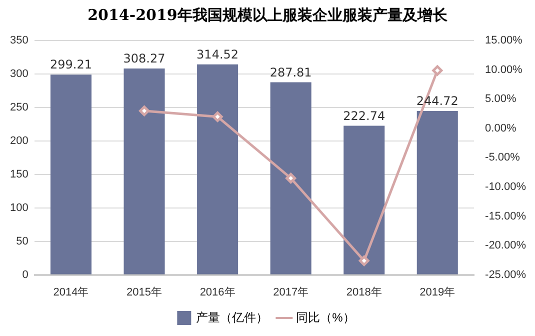  Describe the element at coordinates (505, 274) in the screenshot. I see `y2-tick-label: -25.00%` at that location.